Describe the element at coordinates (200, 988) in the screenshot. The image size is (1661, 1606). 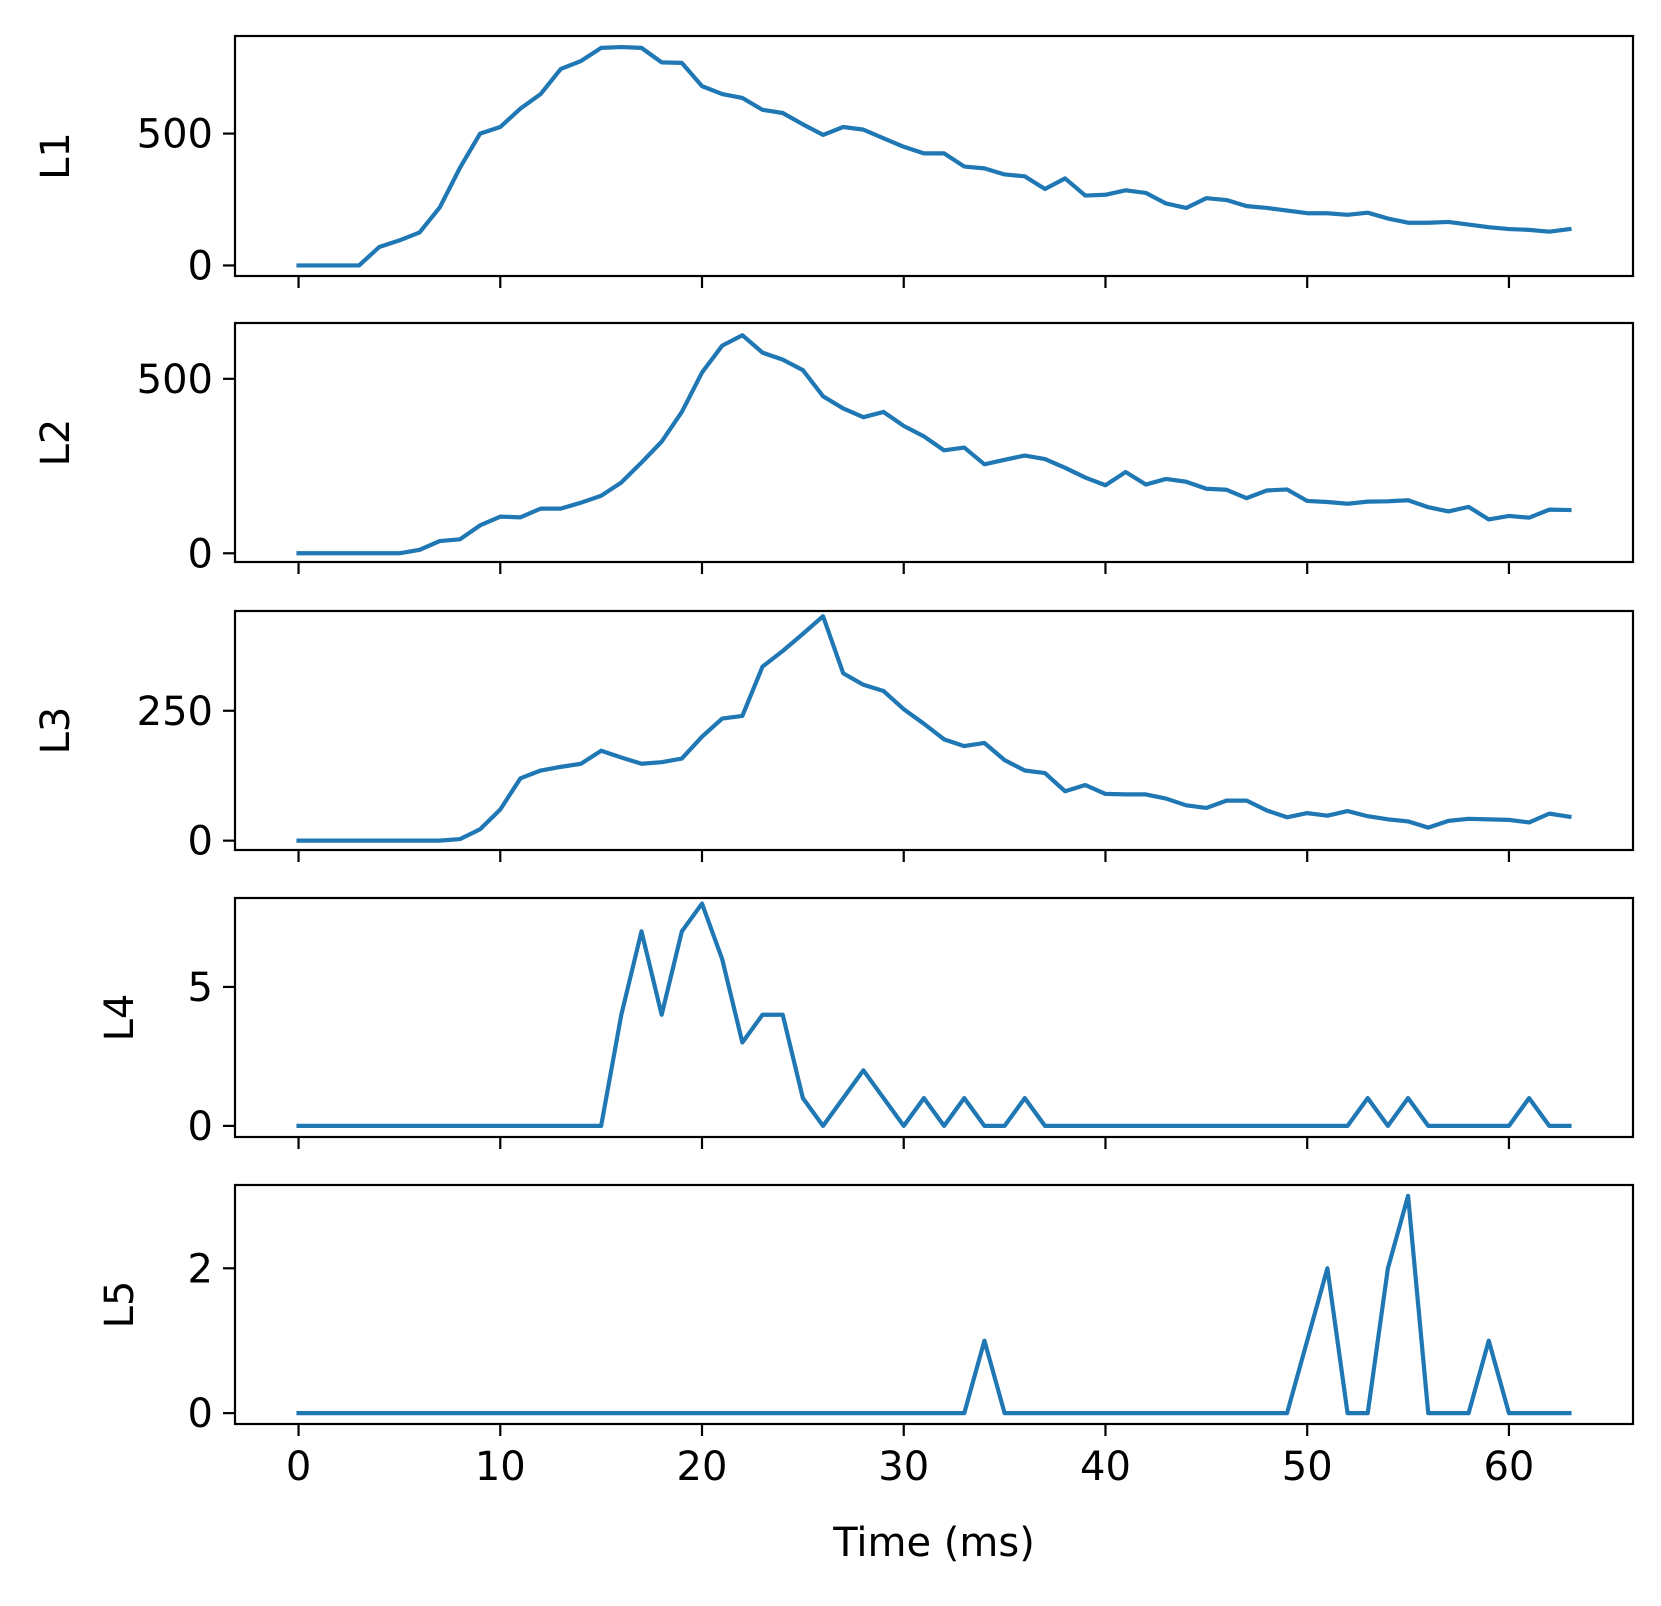
I see `y-tick-label: 5` at that location.